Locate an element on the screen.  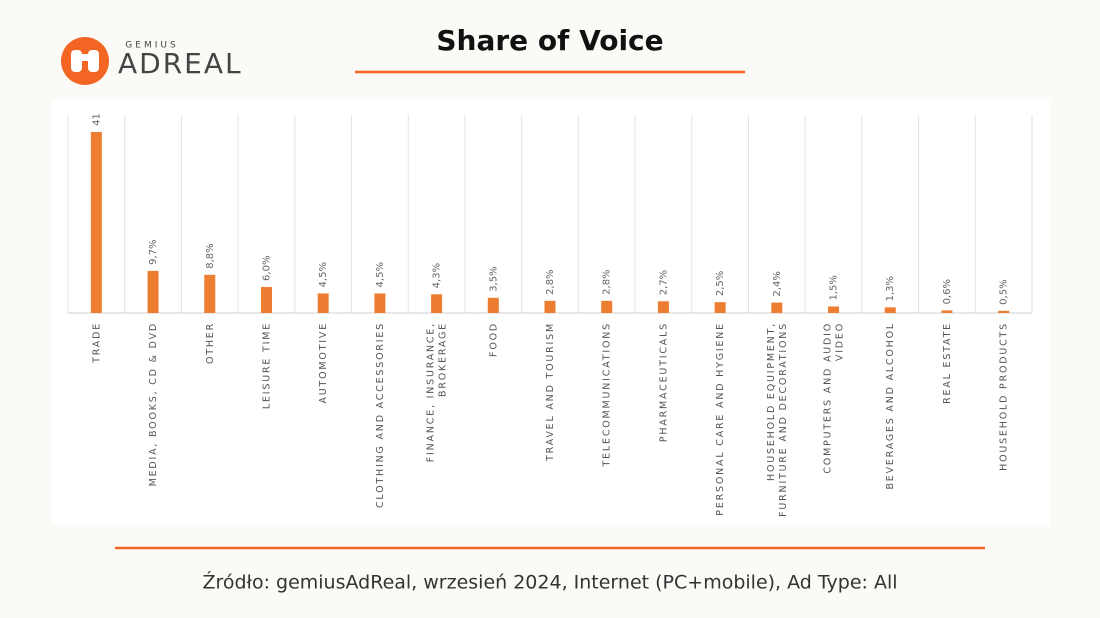
data-label: 1,5% is located at coordinates (834, 287).